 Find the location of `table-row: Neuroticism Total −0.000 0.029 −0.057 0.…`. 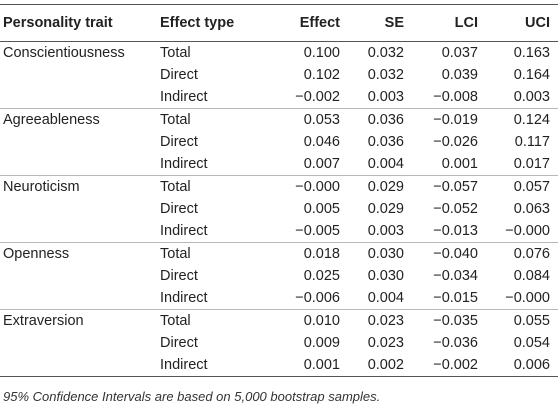

table-row: Neuroticism Total −0.000 0.029 −0.057 0.… is located at coordinates (279, 187).